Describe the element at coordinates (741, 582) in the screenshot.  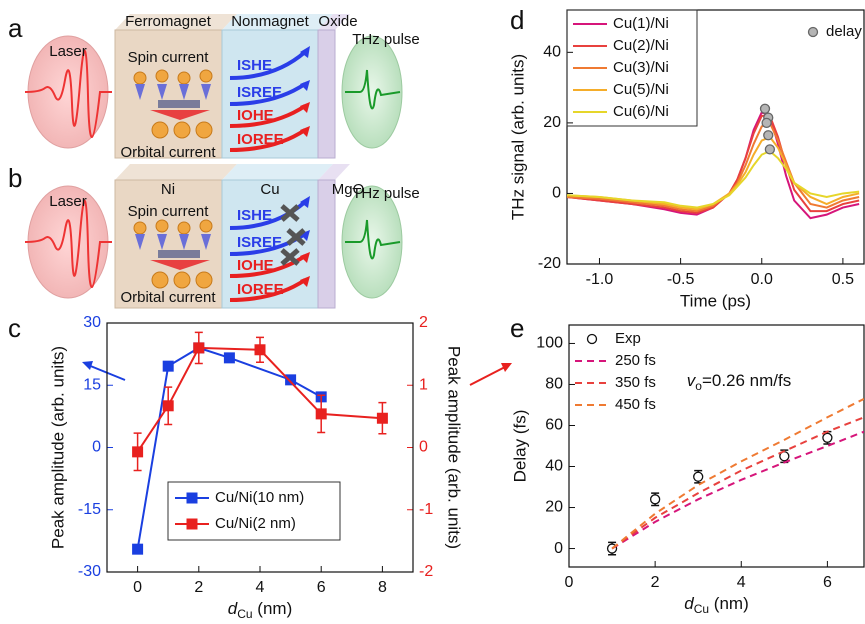
I see `x-tick-label: 4` at that location.